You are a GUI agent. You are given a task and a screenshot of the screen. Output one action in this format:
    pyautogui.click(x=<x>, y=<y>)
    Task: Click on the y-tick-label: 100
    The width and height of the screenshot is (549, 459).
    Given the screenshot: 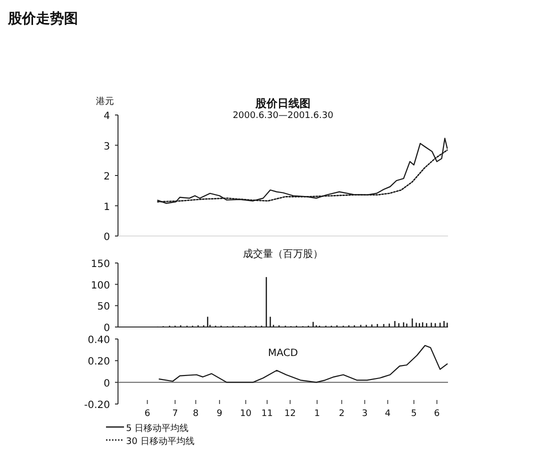 What is the action you would take?
    pyautogui.click(x=100, y=286)
    